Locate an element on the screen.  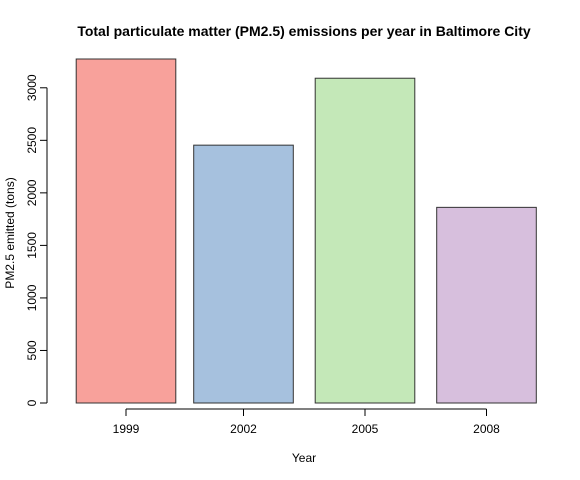
y-tick-label: 0 is located at coordinates (32, 402).